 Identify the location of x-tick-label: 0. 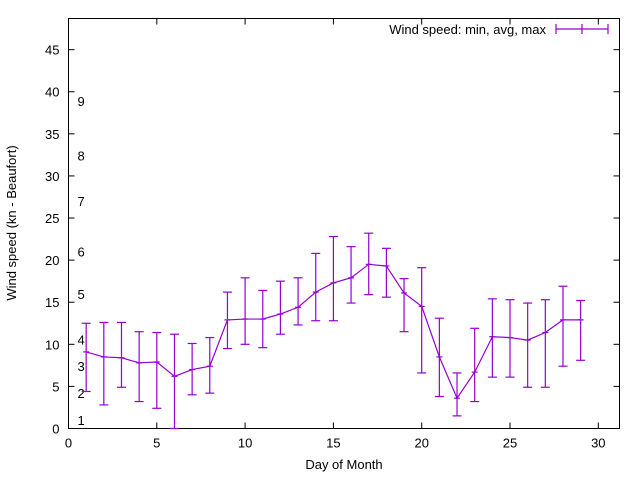
(68, 443).